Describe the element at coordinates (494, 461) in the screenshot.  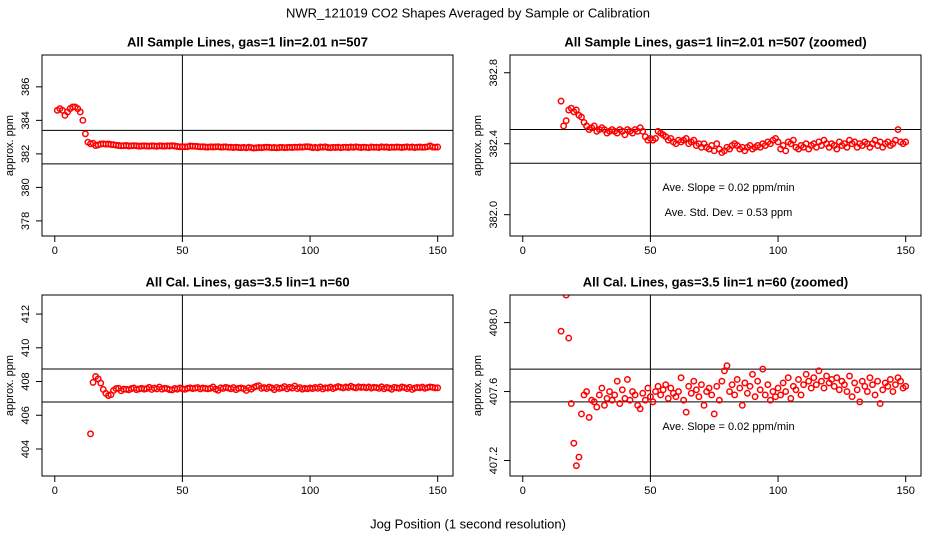
I see `y-tick-label: 407.2` at that location.